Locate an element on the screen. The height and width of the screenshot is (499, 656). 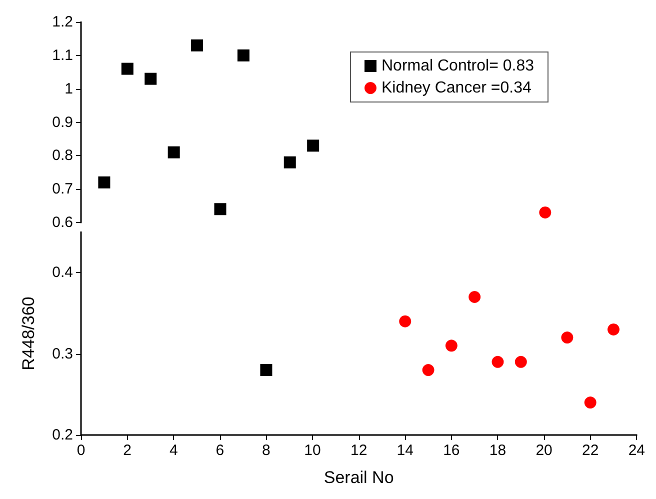
x-tick-label: 20 is located at coordinates (544, 450).